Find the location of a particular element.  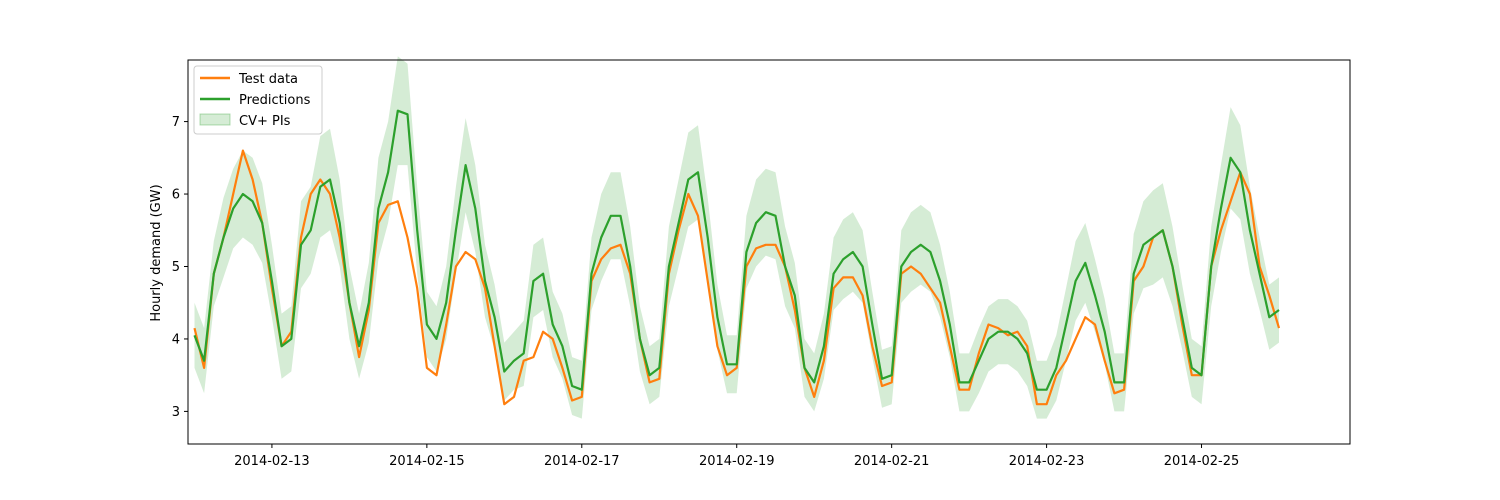

x-tick-label: 2014-02-17 is located at coordinates (582, 461).